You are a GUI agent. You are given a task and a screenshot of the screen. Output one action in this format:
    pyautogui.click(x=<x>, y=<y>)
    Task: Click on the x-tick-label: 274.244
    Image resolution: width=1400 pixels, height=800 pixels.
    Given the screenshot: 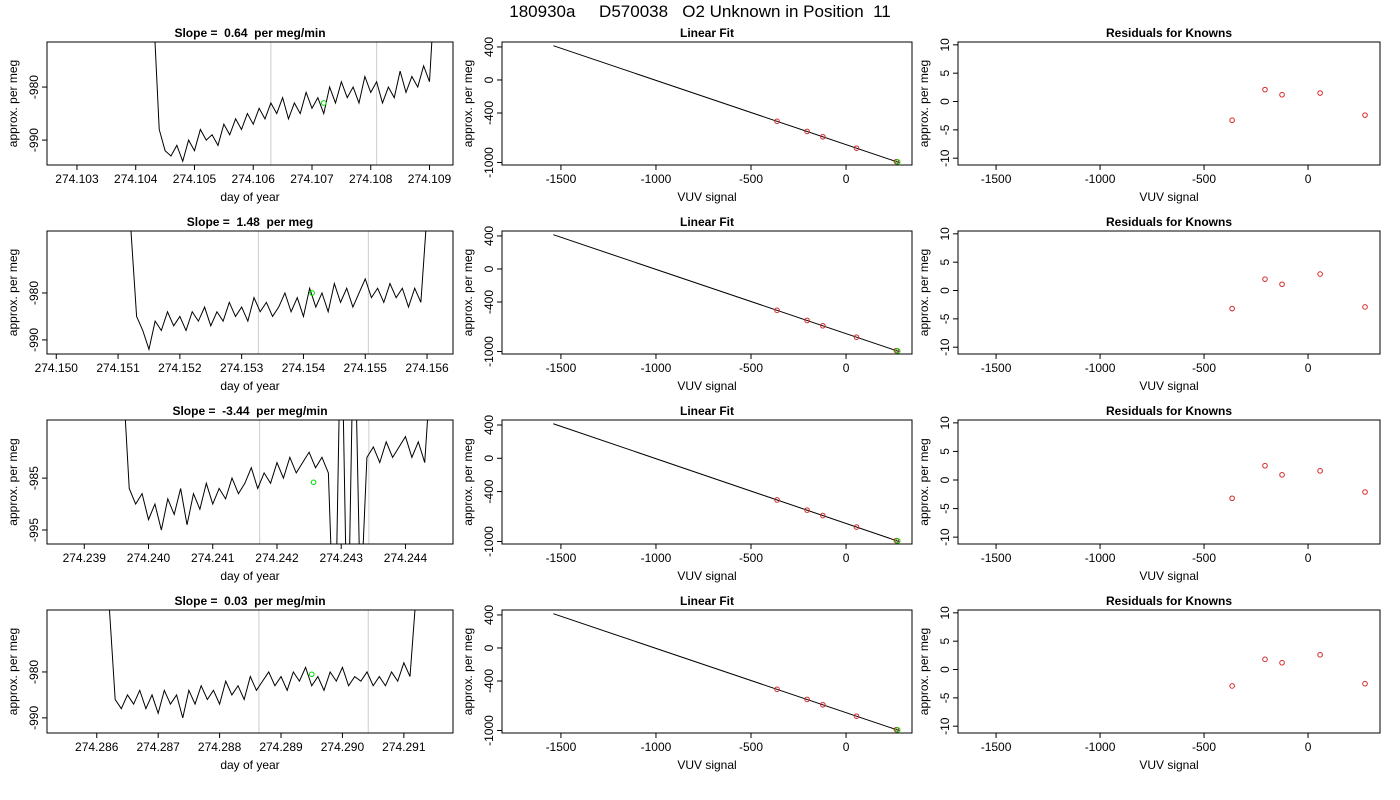 What is the action you would take?
    pyautogui.click(x=406, y=558)
    